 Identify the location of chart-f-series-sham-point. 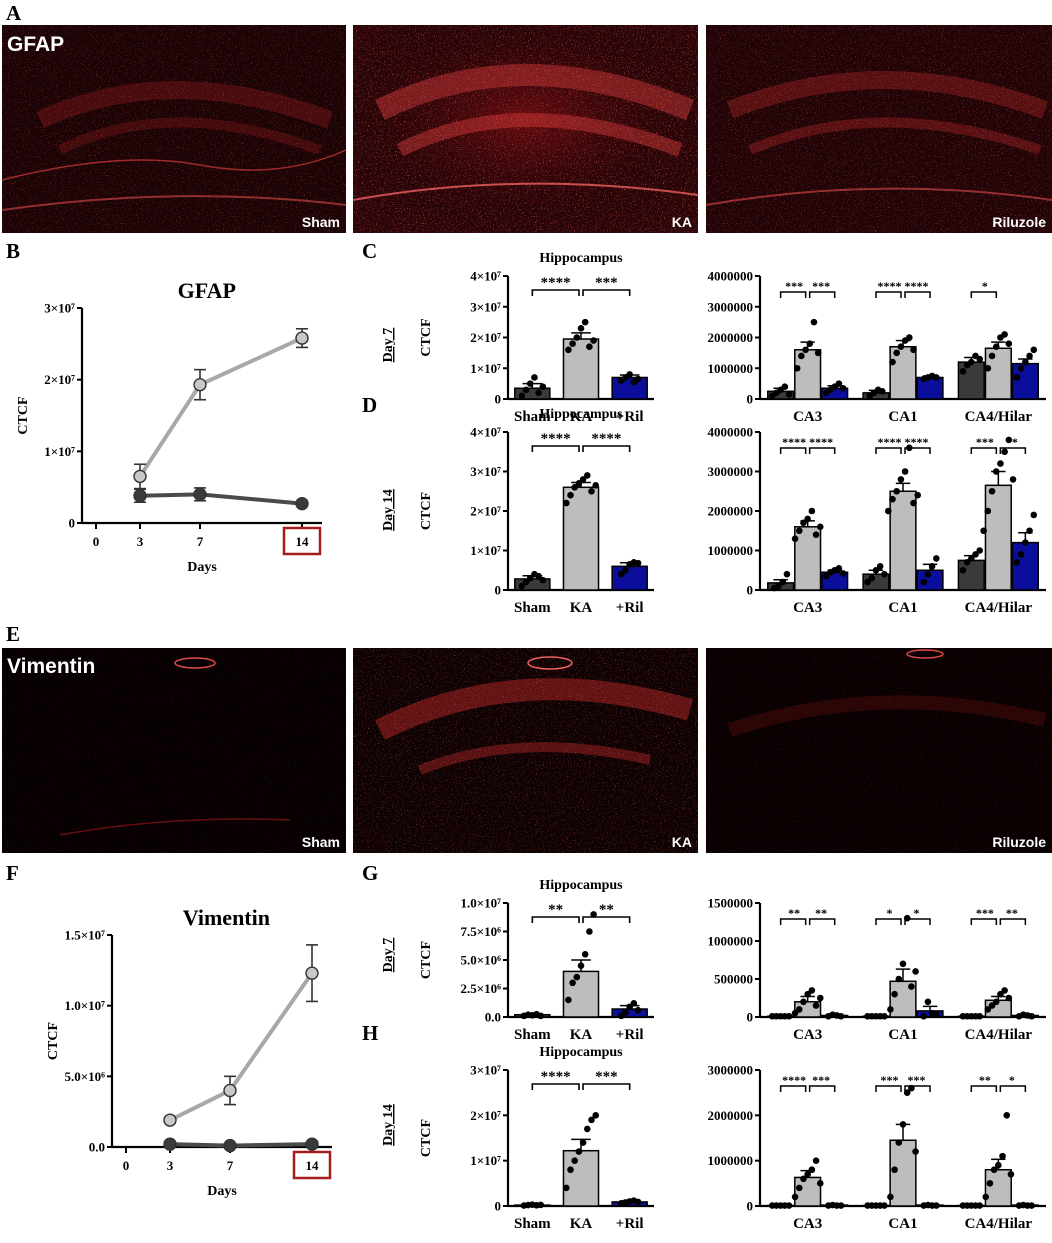
(230, 1145).